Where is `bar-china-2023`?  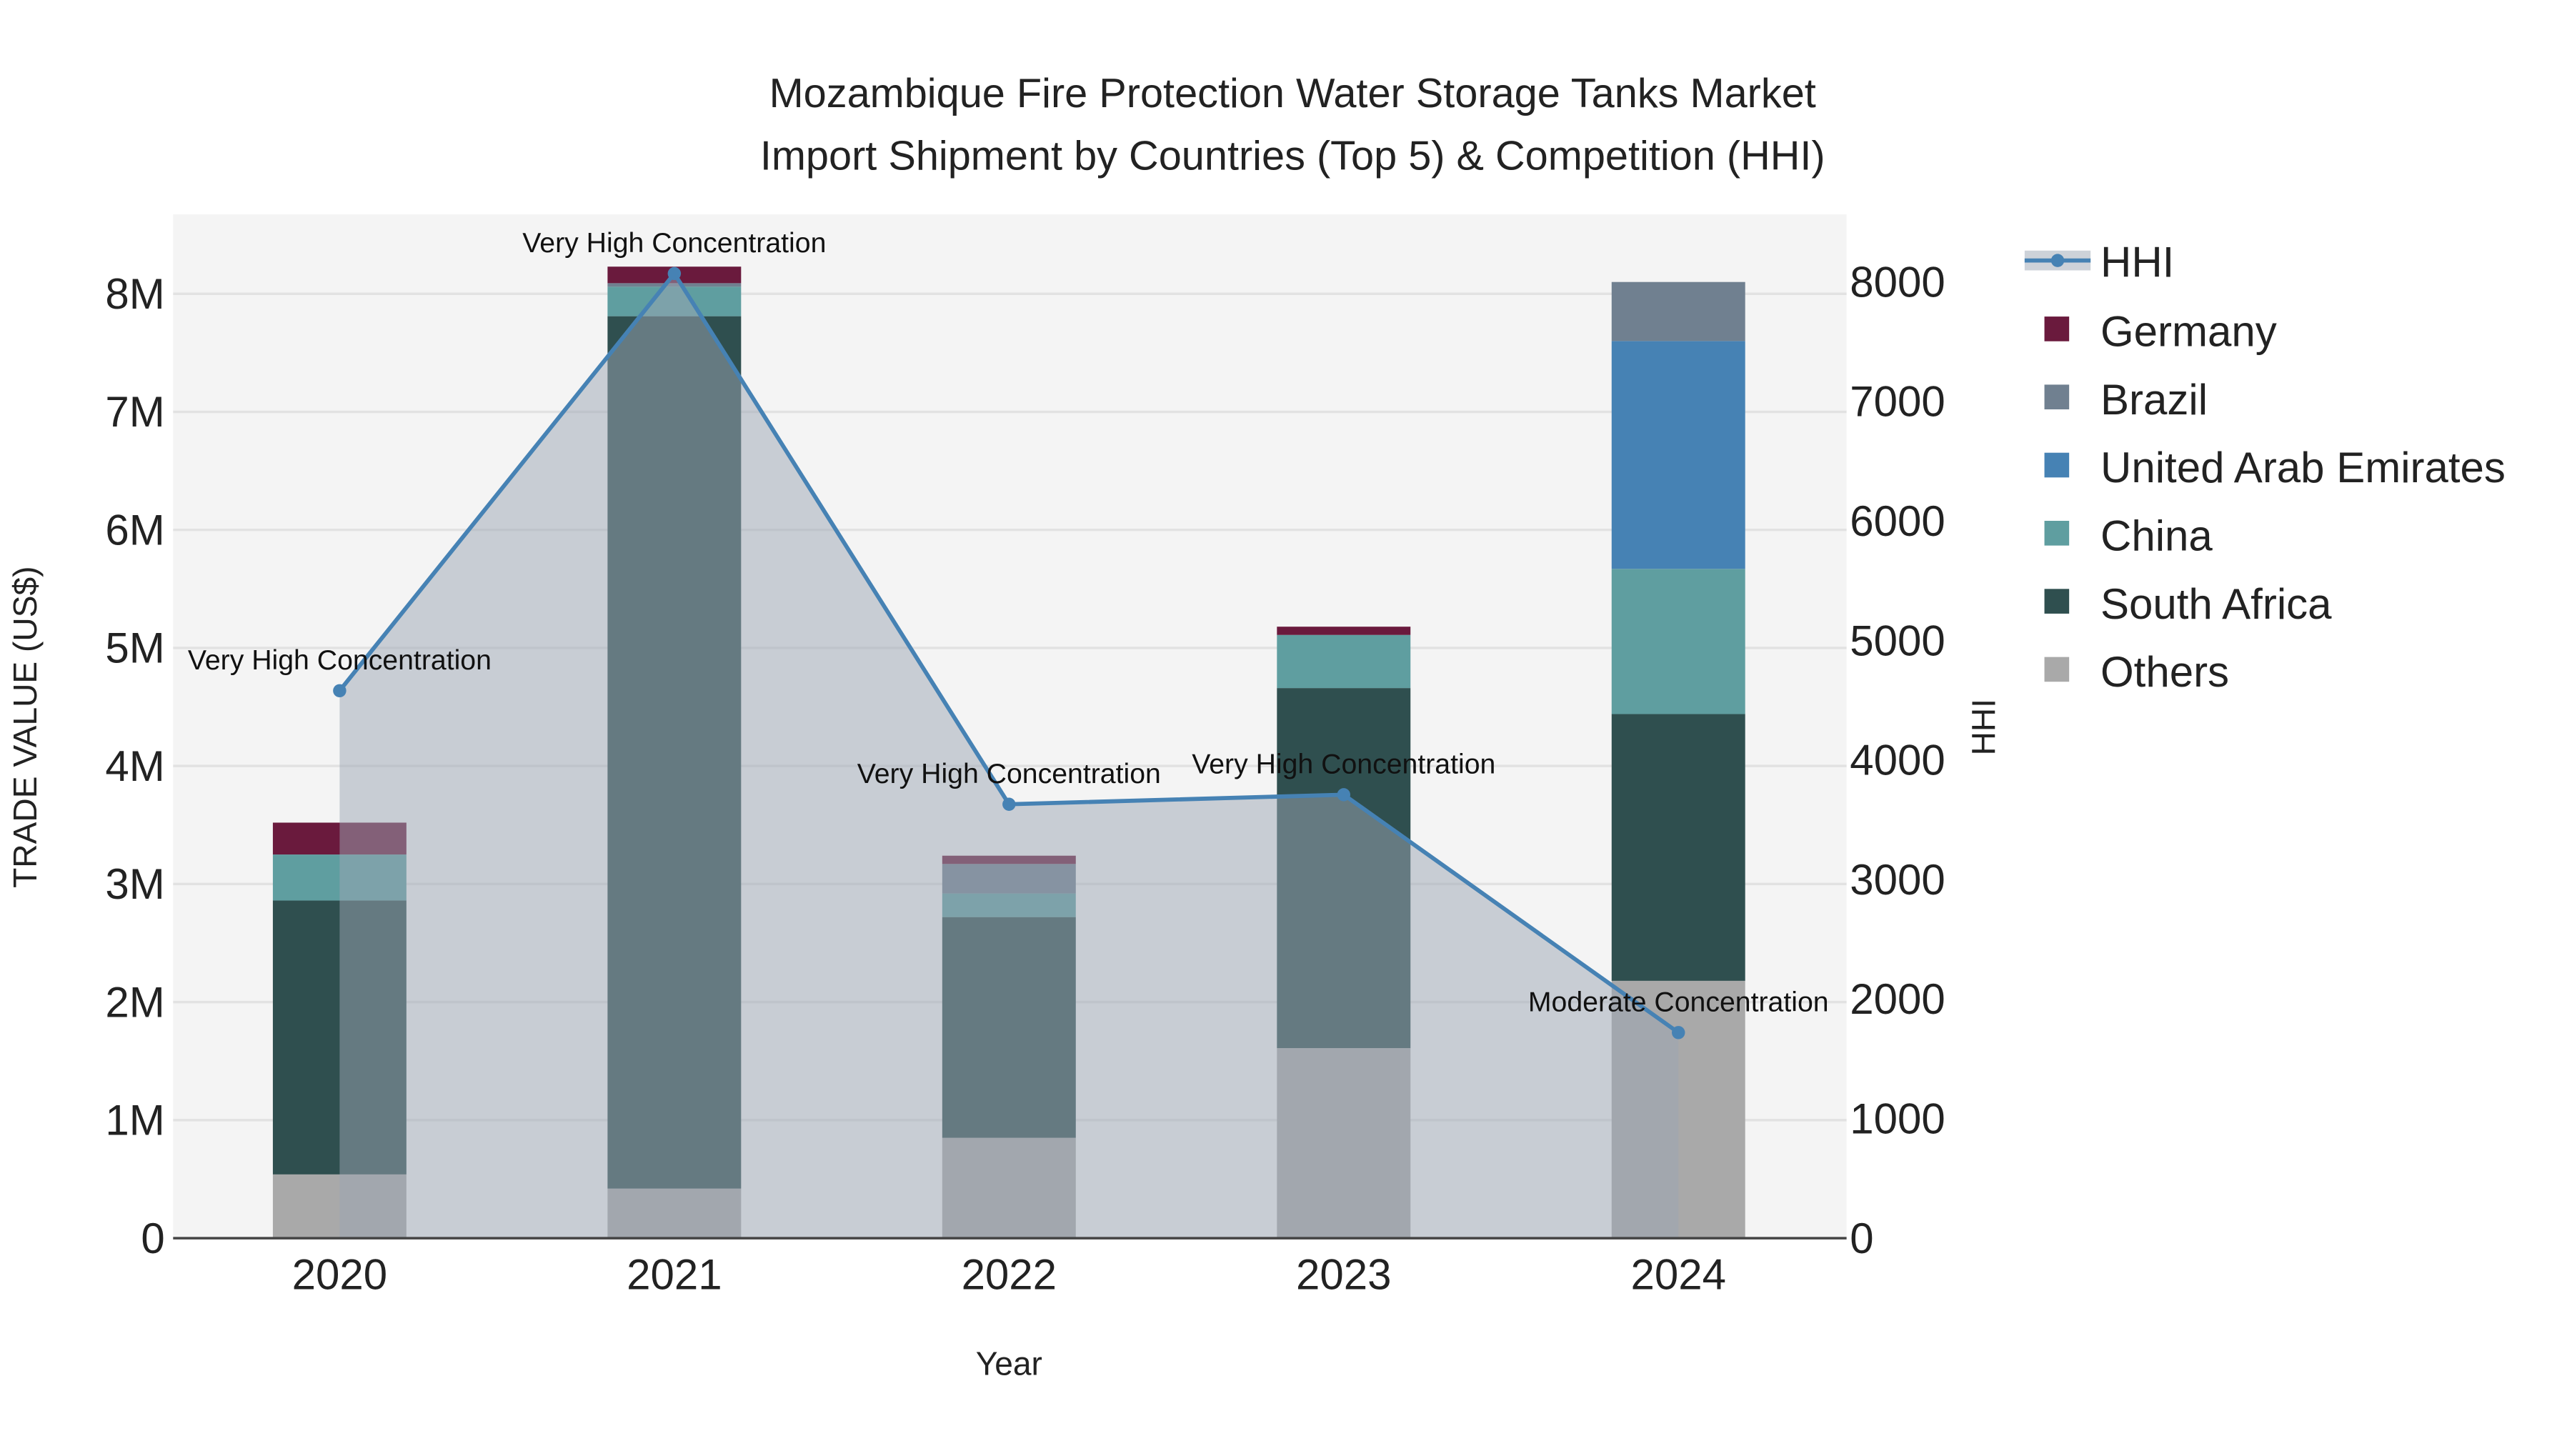 bar-china-2023 is located at coordinates (1344, 661).